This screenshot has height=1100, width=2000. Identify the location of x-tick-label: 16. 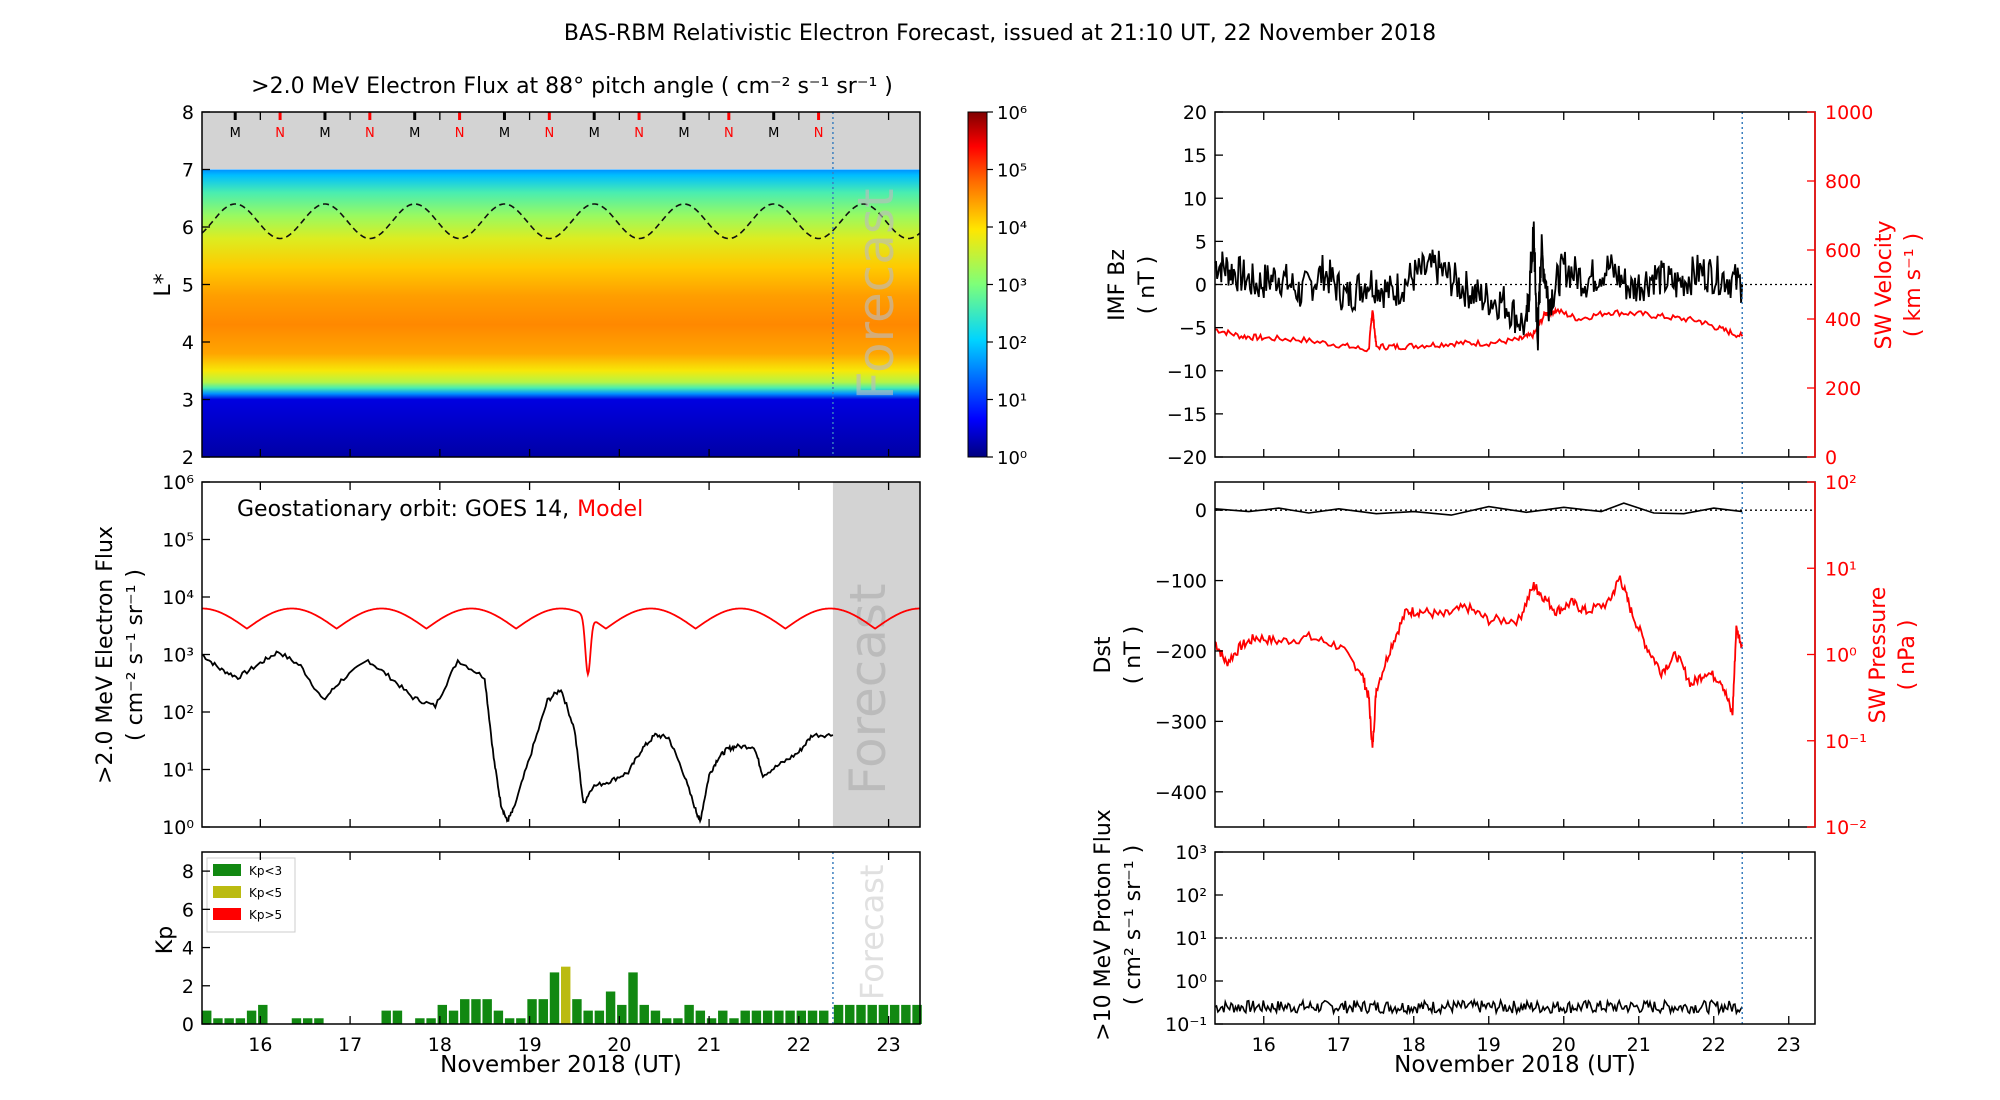
(1264, 1045).